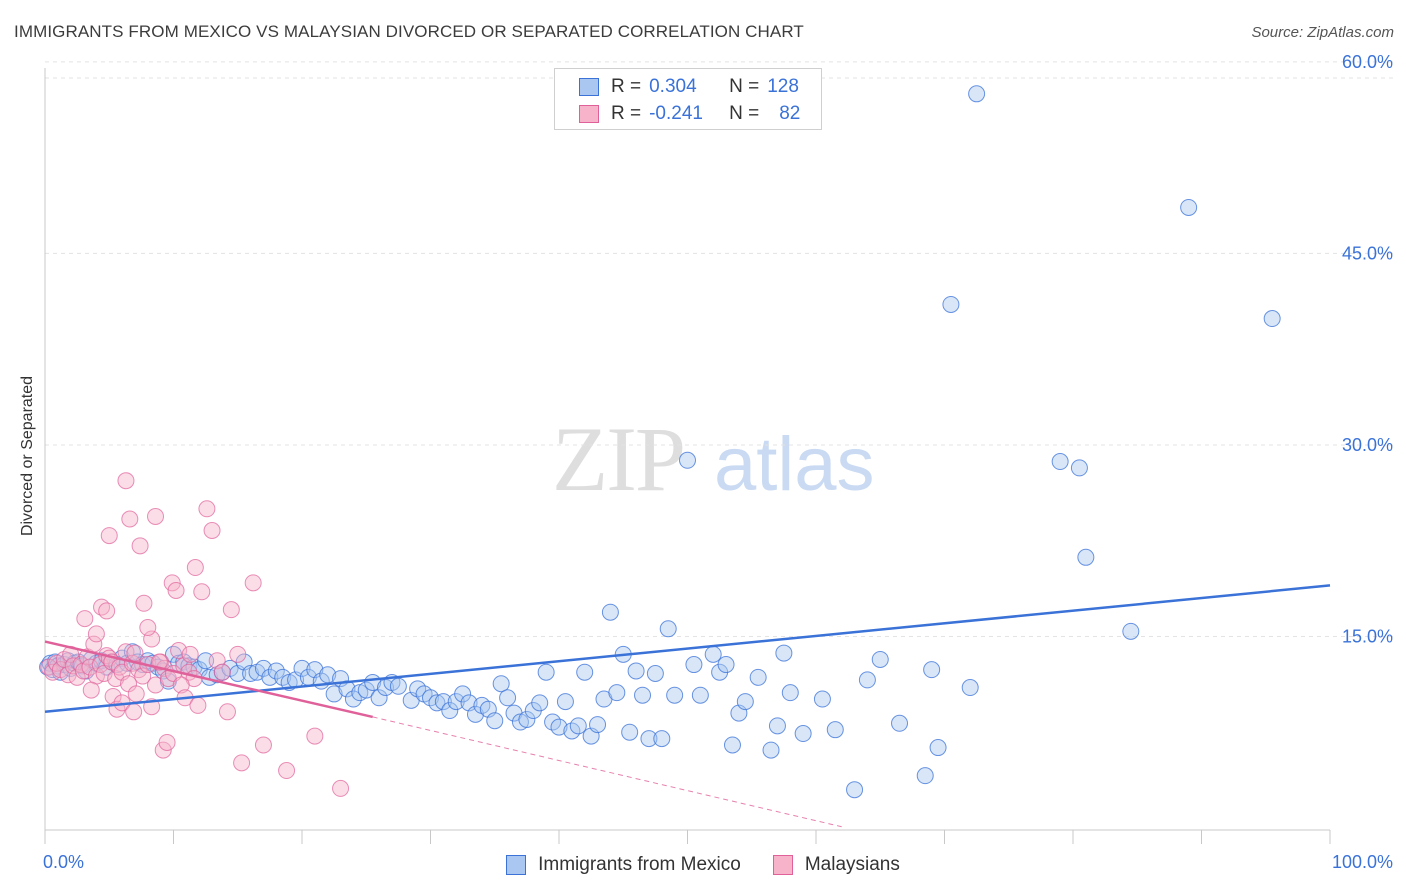  I want to click on watermark-zip: ZIP, so click(618, 459).